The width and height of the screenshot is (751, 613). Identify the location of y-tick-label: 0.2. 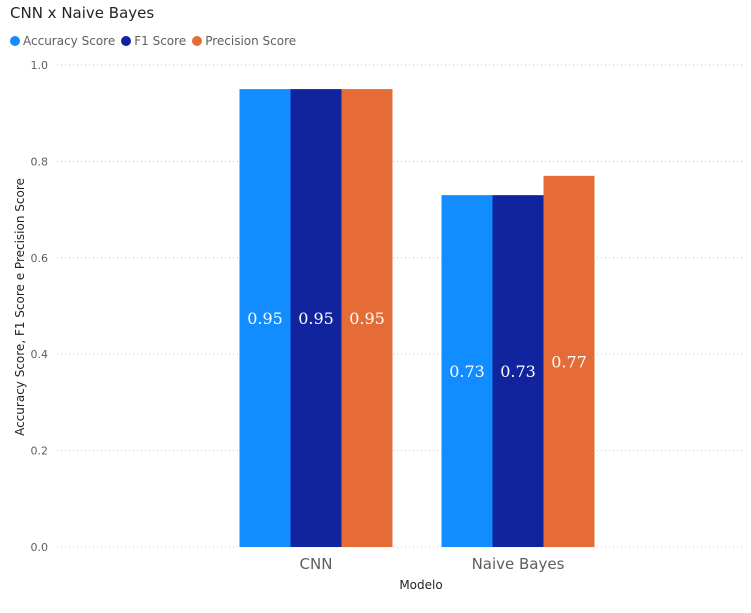
(40, 451).